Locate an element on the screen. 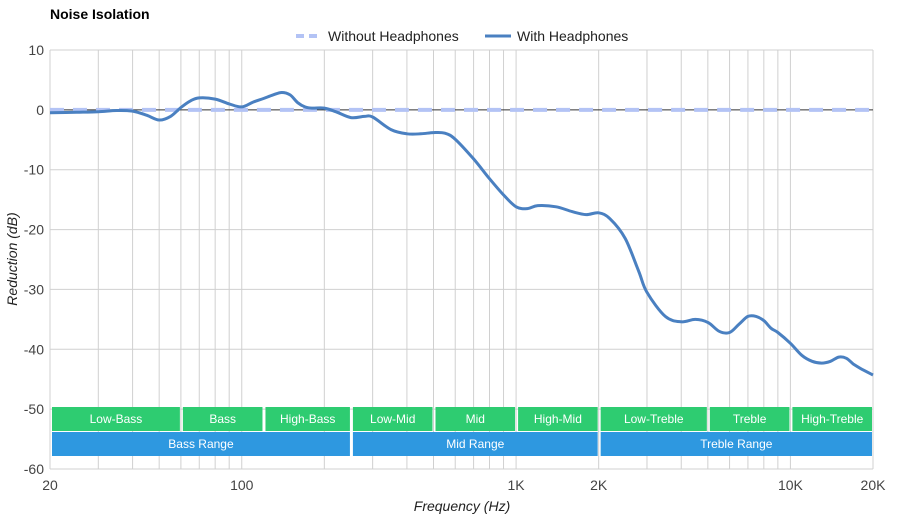  sub-range-band-label: Treble is located at coordinates (750, 419).